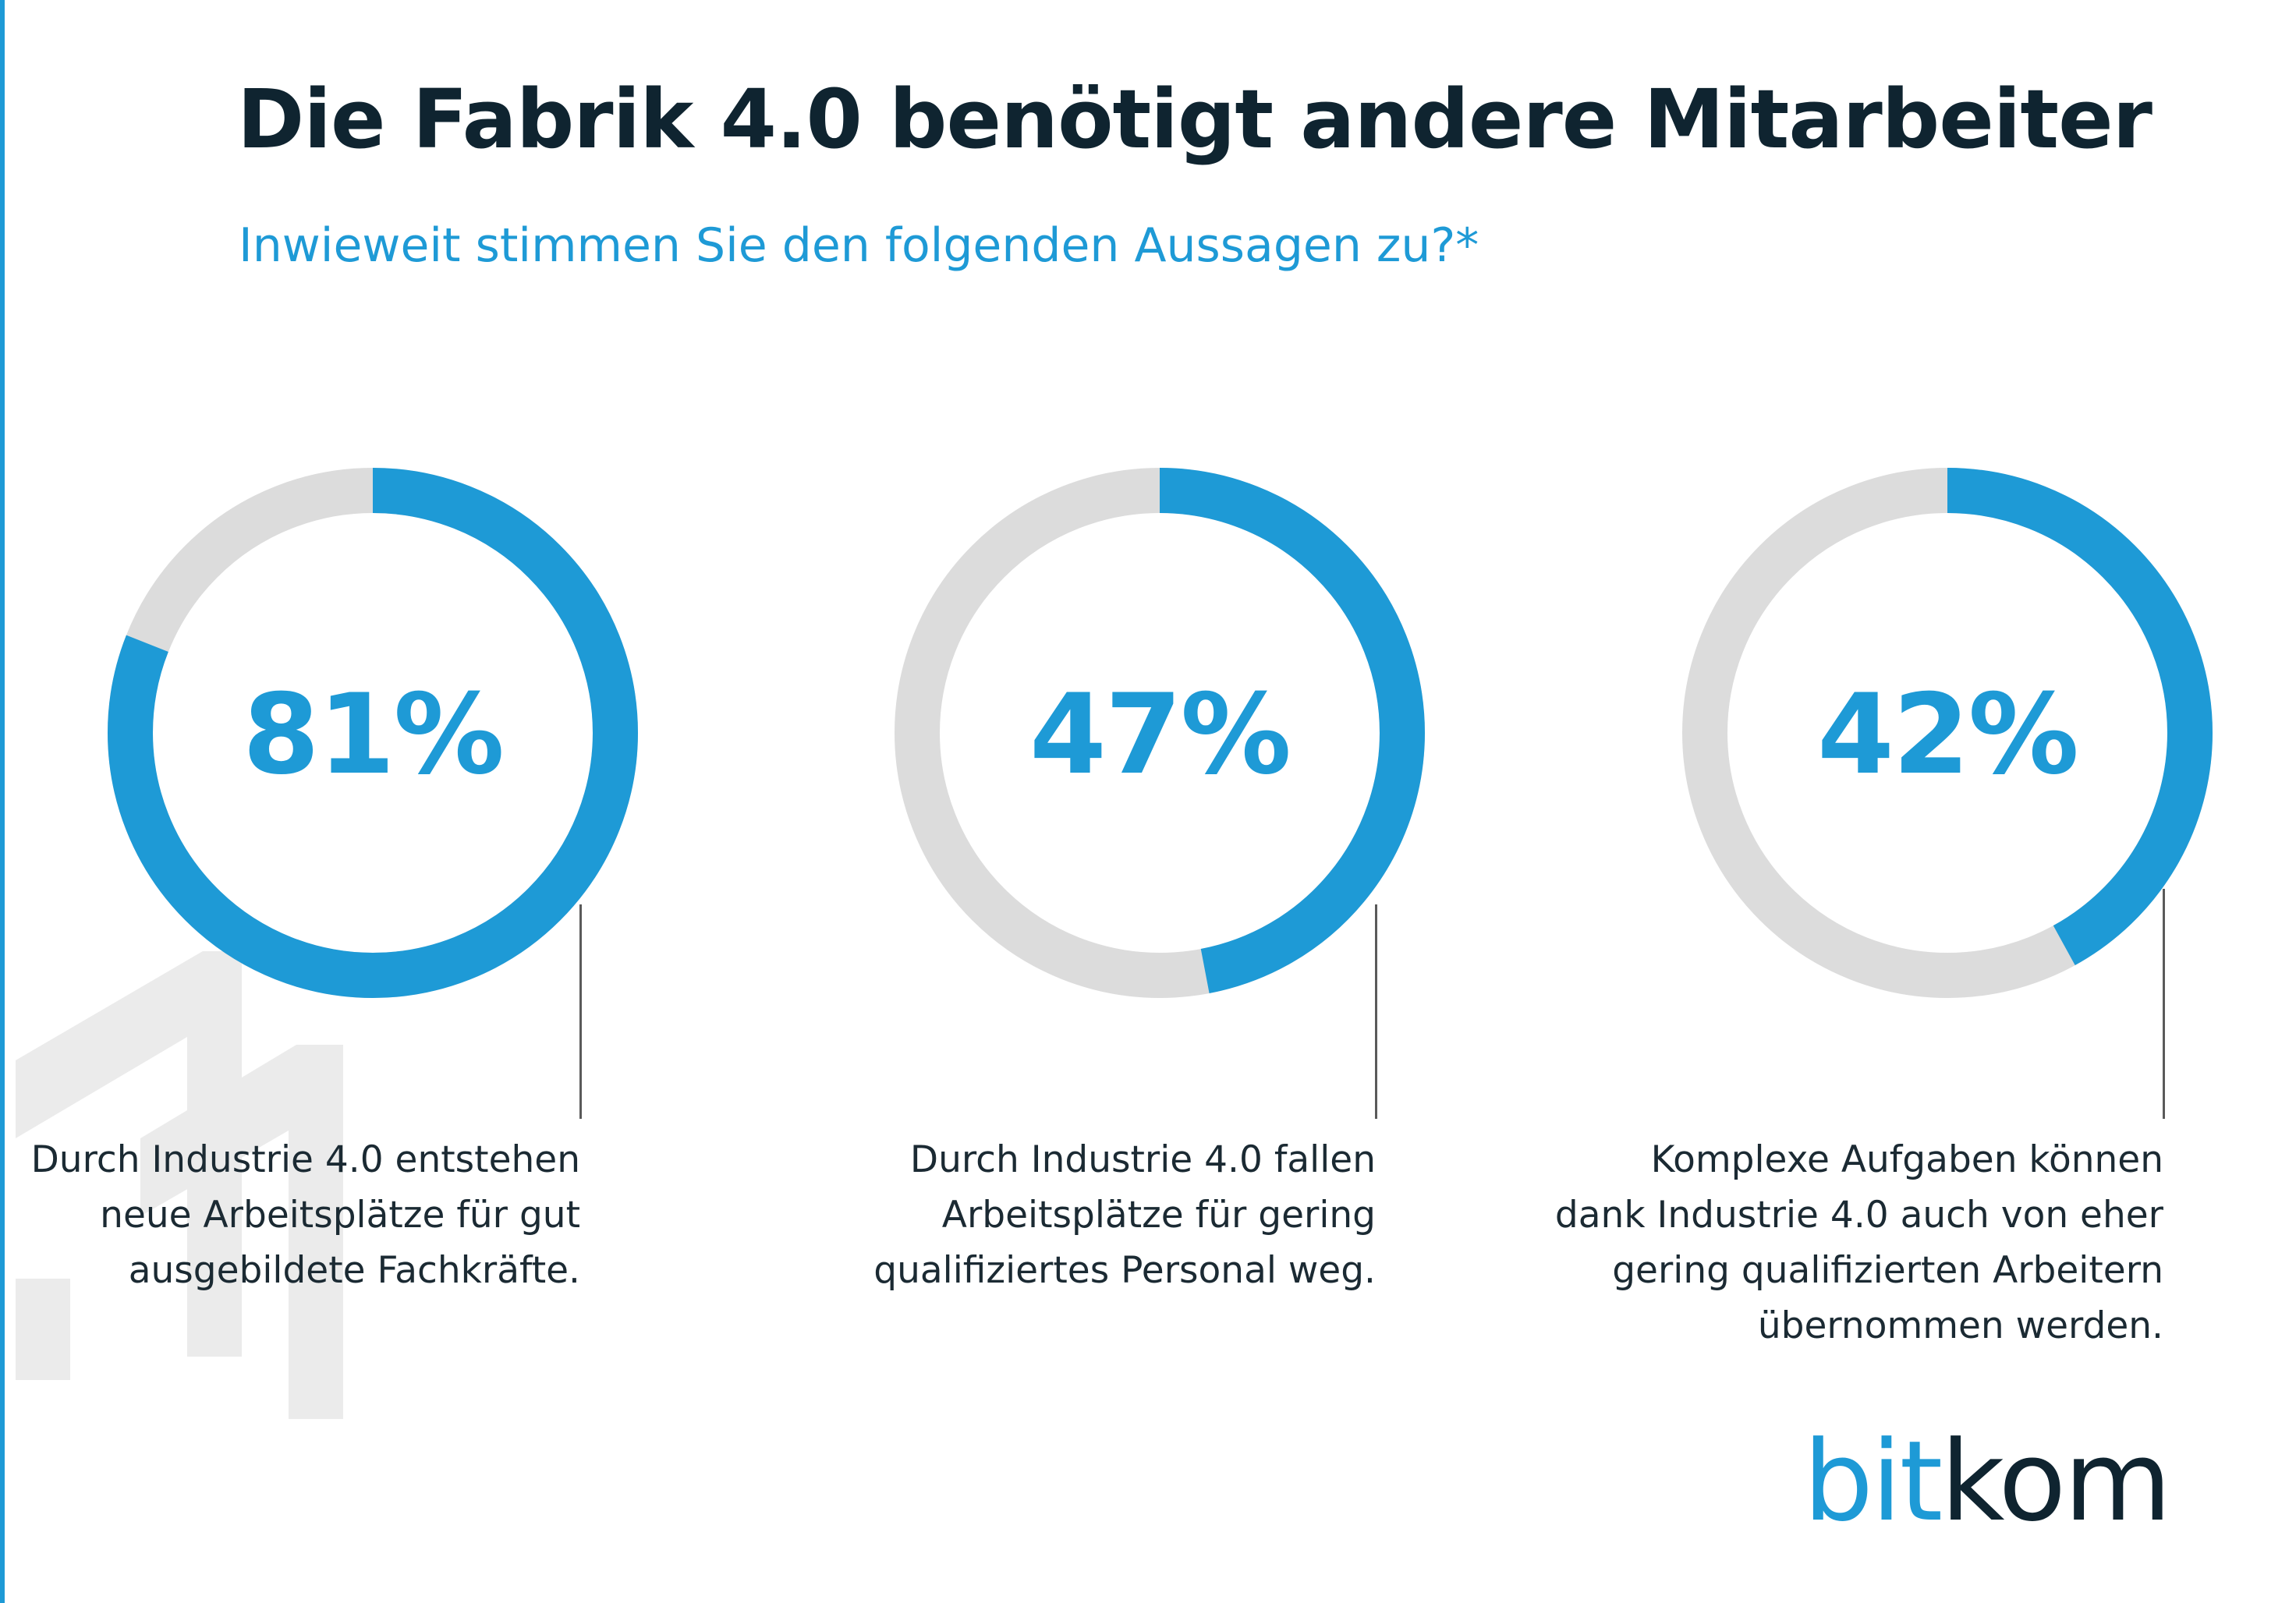 This screenshot has width=2296, height=1603. I want to click on donut-chart-1: 81%, so click(373, 733).